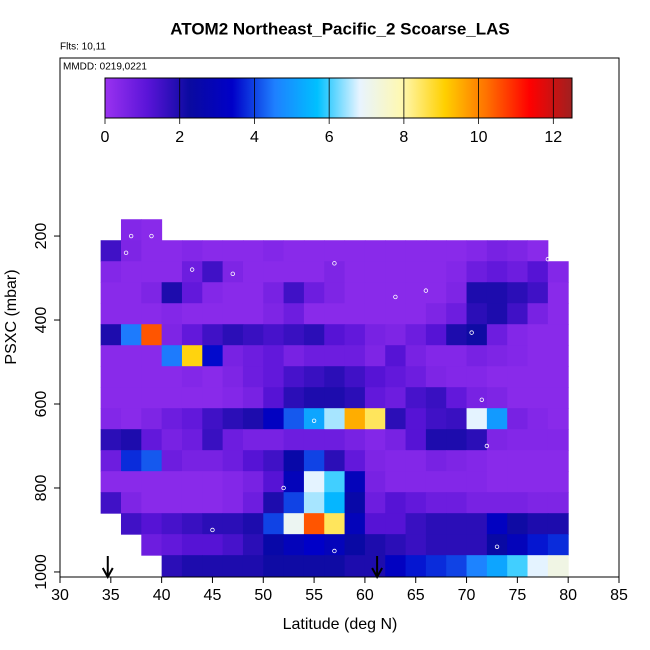 The image size is (650, 650). Describe the element at coordinates (416, 595) in the screenshot. I see `x-tick-label: 65` at that location.